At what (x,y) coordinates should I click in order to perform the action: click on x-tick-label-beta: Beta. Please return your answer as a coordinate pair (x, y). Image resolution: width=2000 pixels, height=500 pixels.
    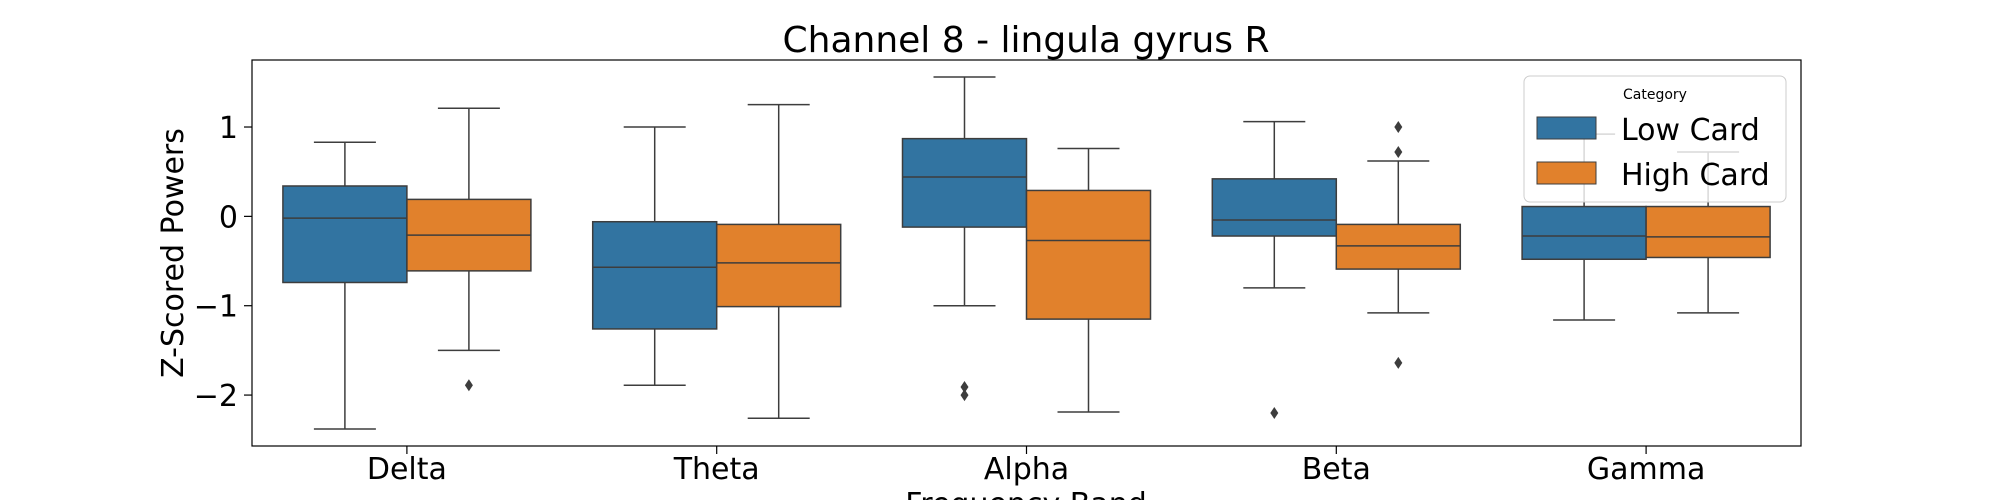
    Looking at the image, I should click on (1336, 469).